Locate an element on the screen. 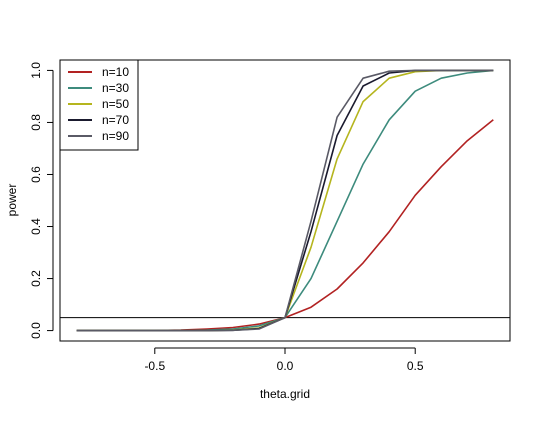 The height and width of the screenshot is (421, 540). x-axis-label: theta.grid is located at coordinates (285, 394).